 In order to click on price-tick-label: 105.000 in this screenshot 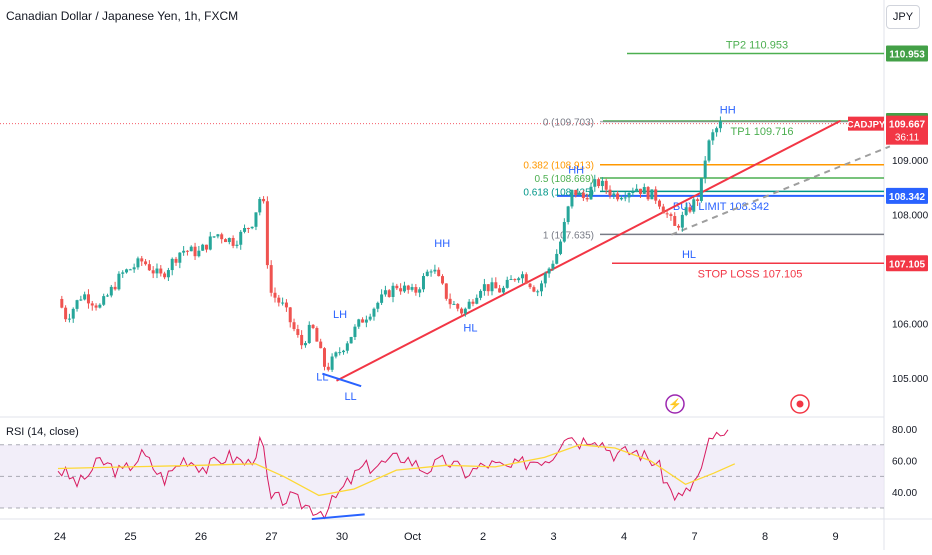, I will do `click(910, 379)`.